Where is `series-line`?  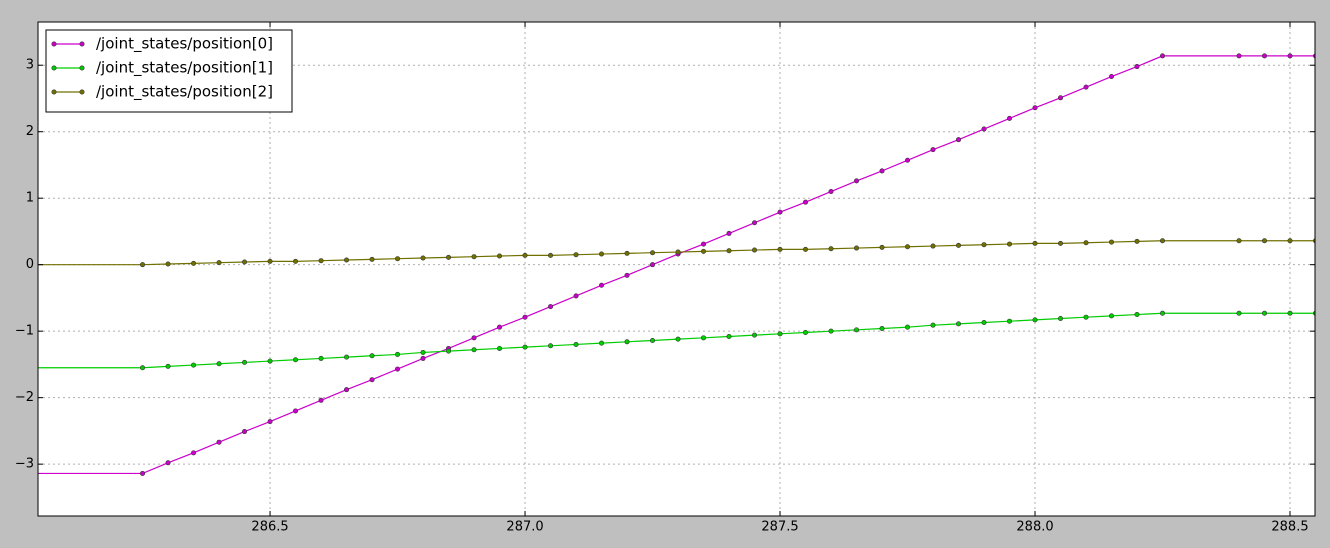 series-line is located at coordinates (676, 340).